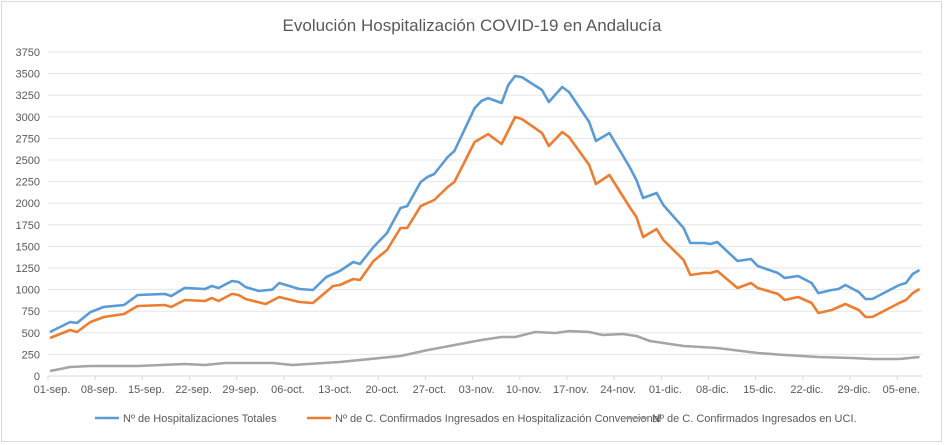 Image resolution: width=945 pixels, height=445 pixels. Describe the element at coordinates (28, 247) in the screenshot. I see `y-tick-label: 1500` at that location.